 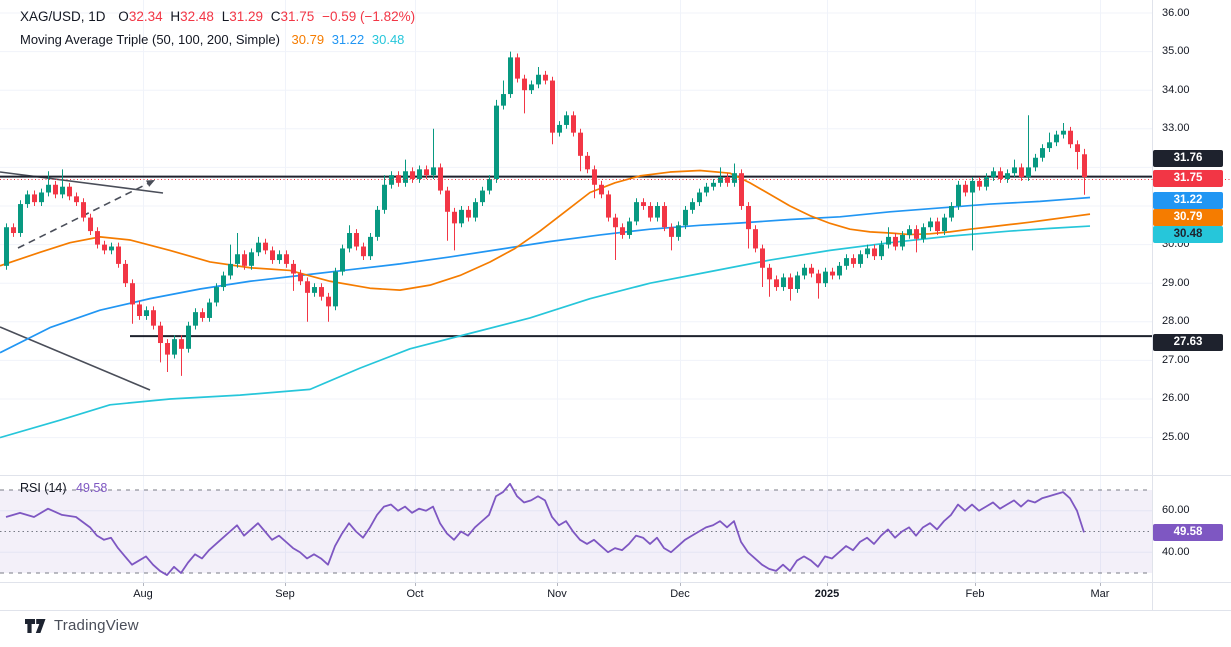 What do you see at coordinates (545, 529) in the screenshot?
I see `rsi-line` at bounding box center [545, 529].